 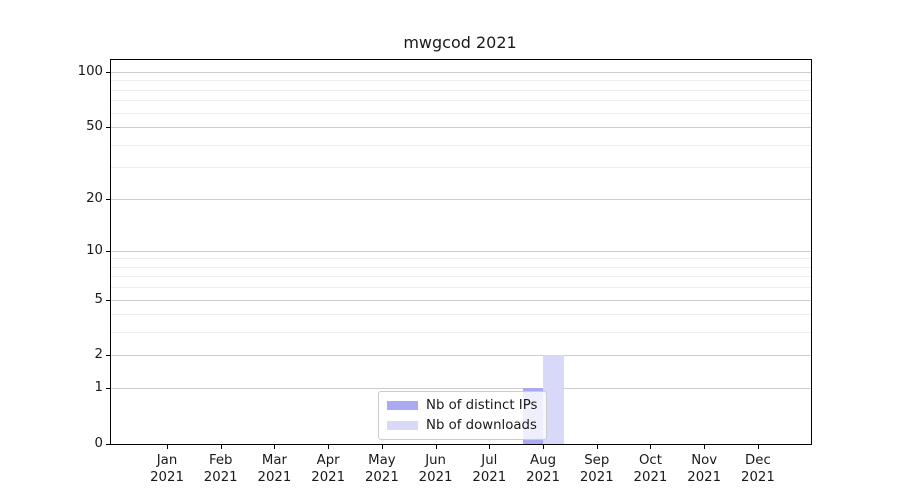 What do you see at coordinates (704, 469) in the screenshot?
I see `x-tick-label: Nov 2021` at bounding box center [704, 469].